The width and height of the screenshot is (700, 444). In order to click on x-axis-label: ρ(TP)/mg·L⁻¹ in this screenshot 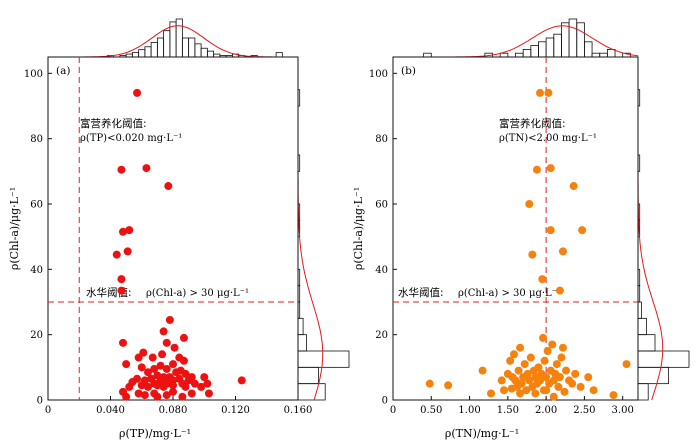, I will do `click(155, 433)`.